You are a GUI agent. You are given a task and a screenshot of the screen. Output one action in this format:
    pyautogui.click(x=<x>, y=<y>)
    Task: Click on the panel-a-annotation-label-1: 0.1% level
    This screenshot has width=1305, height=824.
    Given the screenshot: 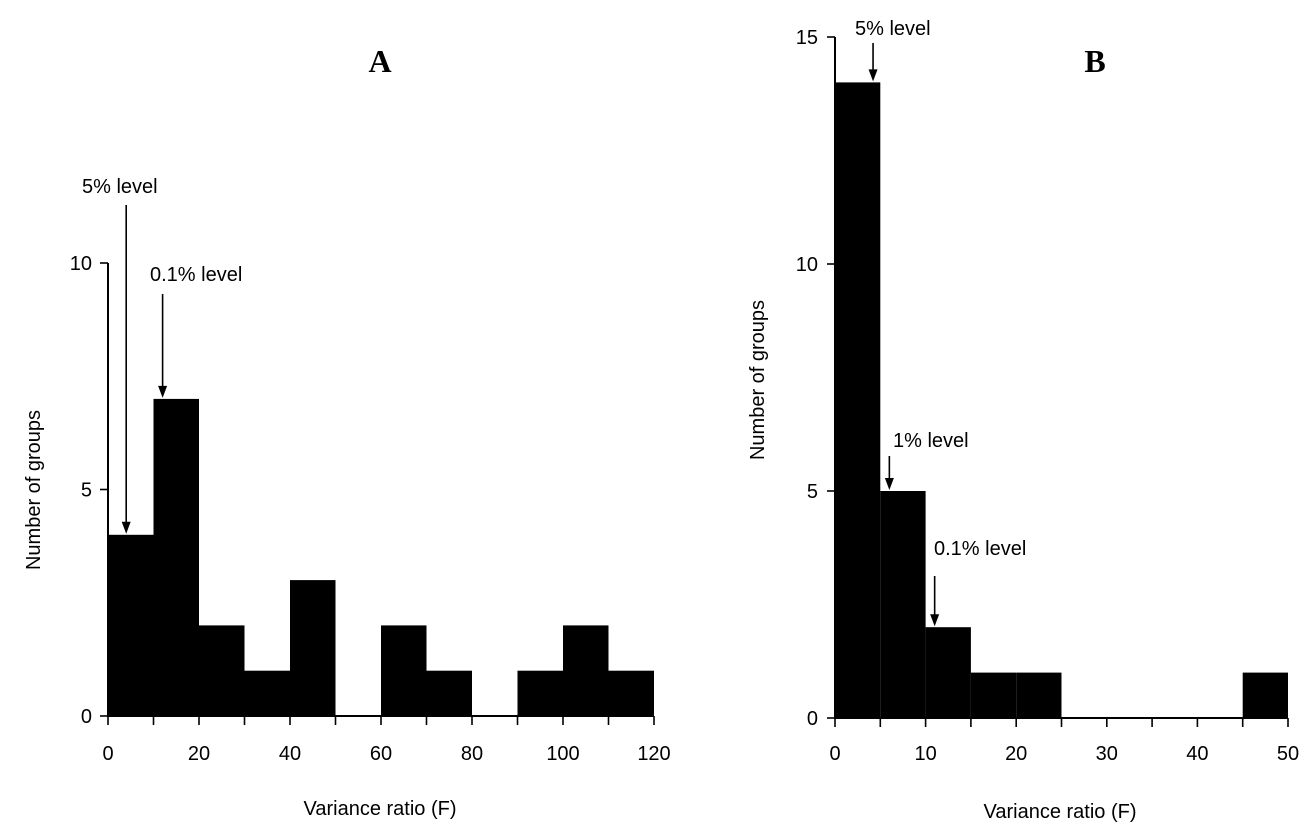 What is the action you would take?
    pyautogui.click(x=196, y=275)
    